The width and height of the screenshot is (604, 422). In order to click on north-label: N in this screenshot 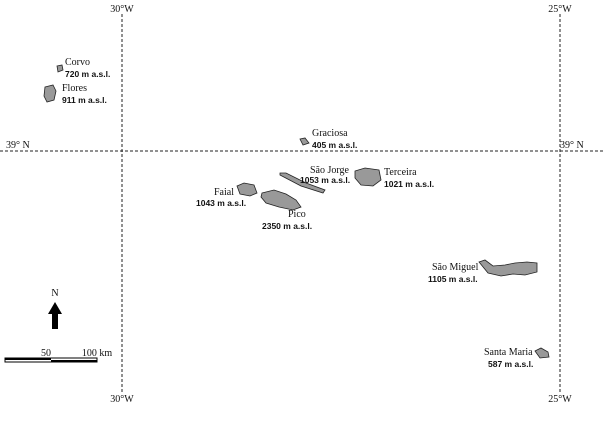, I will do `click(54, 293)`.